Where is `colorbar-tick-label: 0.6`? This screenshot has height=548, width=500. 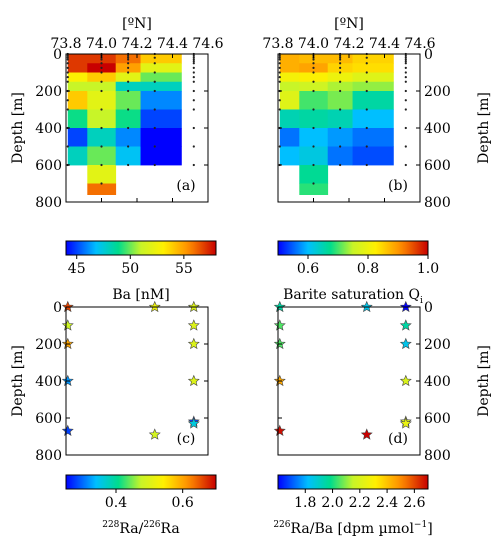 colorbar-tick-label: 0.6 is located at coordinates (308, 269).